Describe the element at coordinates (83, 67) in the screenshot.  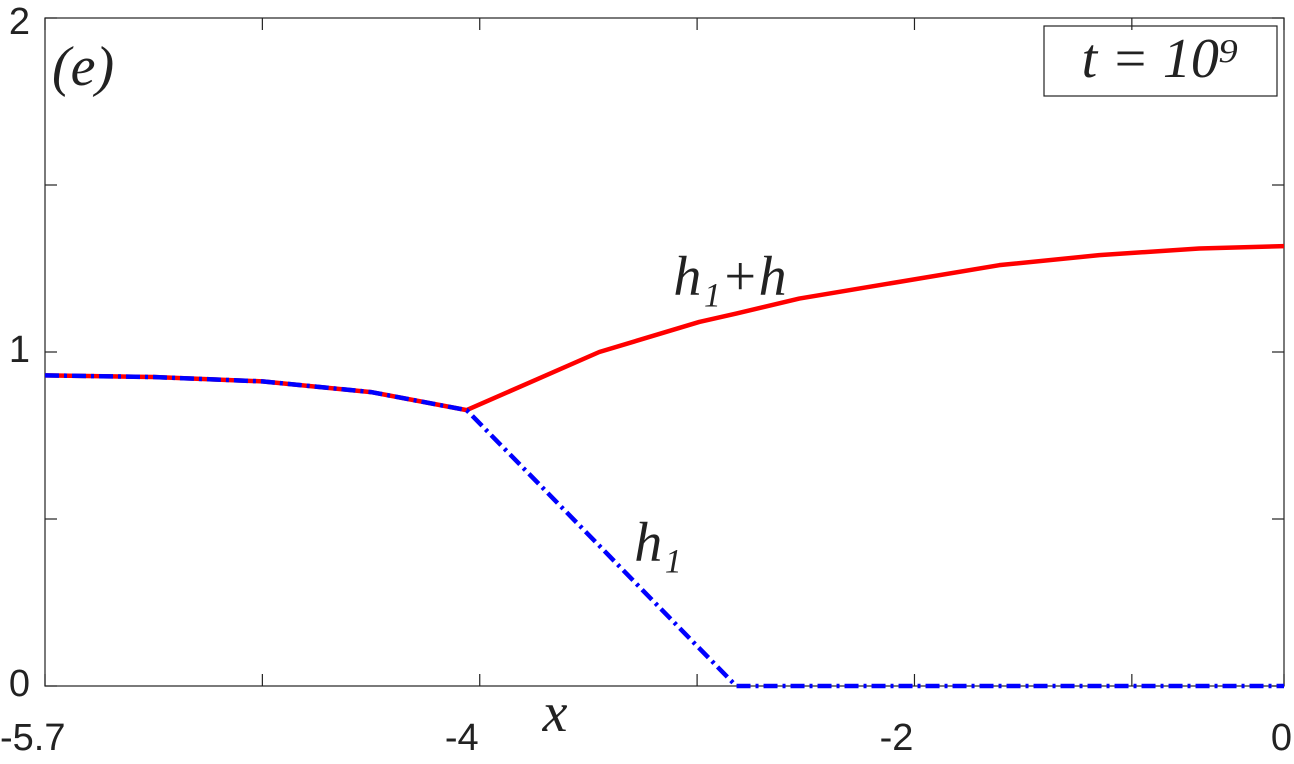
I see `panel-label: (e)` at that location.